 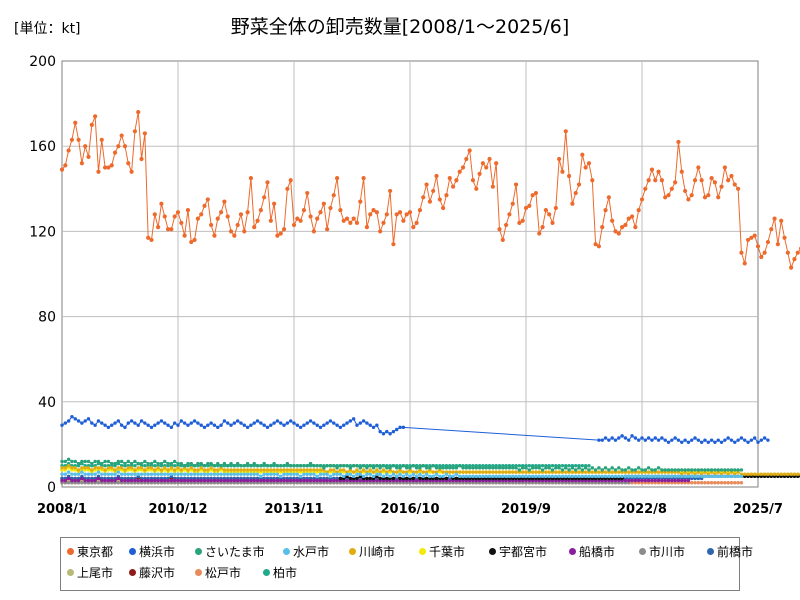 What do you see at coordinates (132, 551) in the screenshot?
I see `legend-marker` at bounding box center [132, 551].